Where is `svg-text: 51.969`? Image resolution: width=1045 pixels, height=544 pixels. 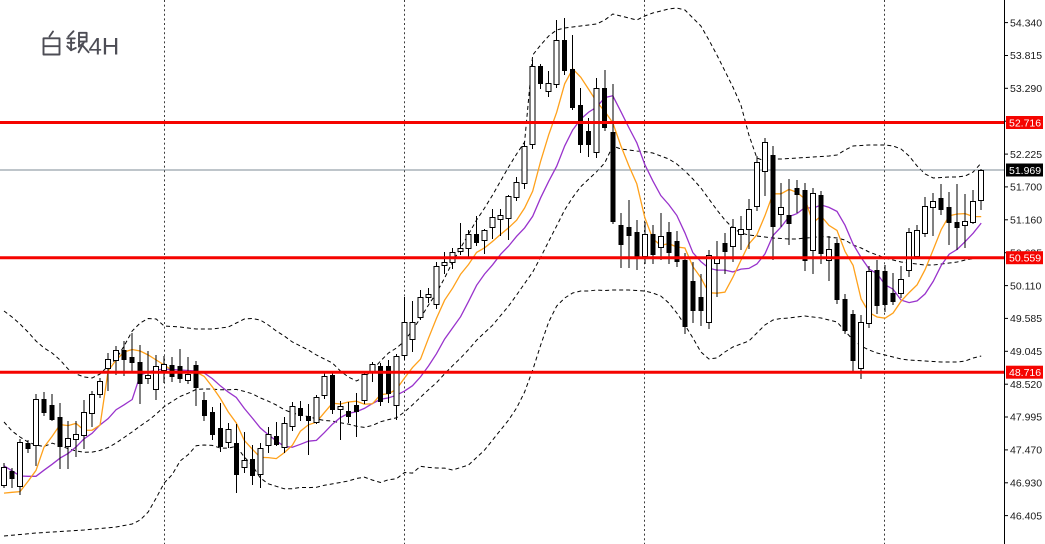
svg-text: 51.969 is located at coordinates (1025, 171).